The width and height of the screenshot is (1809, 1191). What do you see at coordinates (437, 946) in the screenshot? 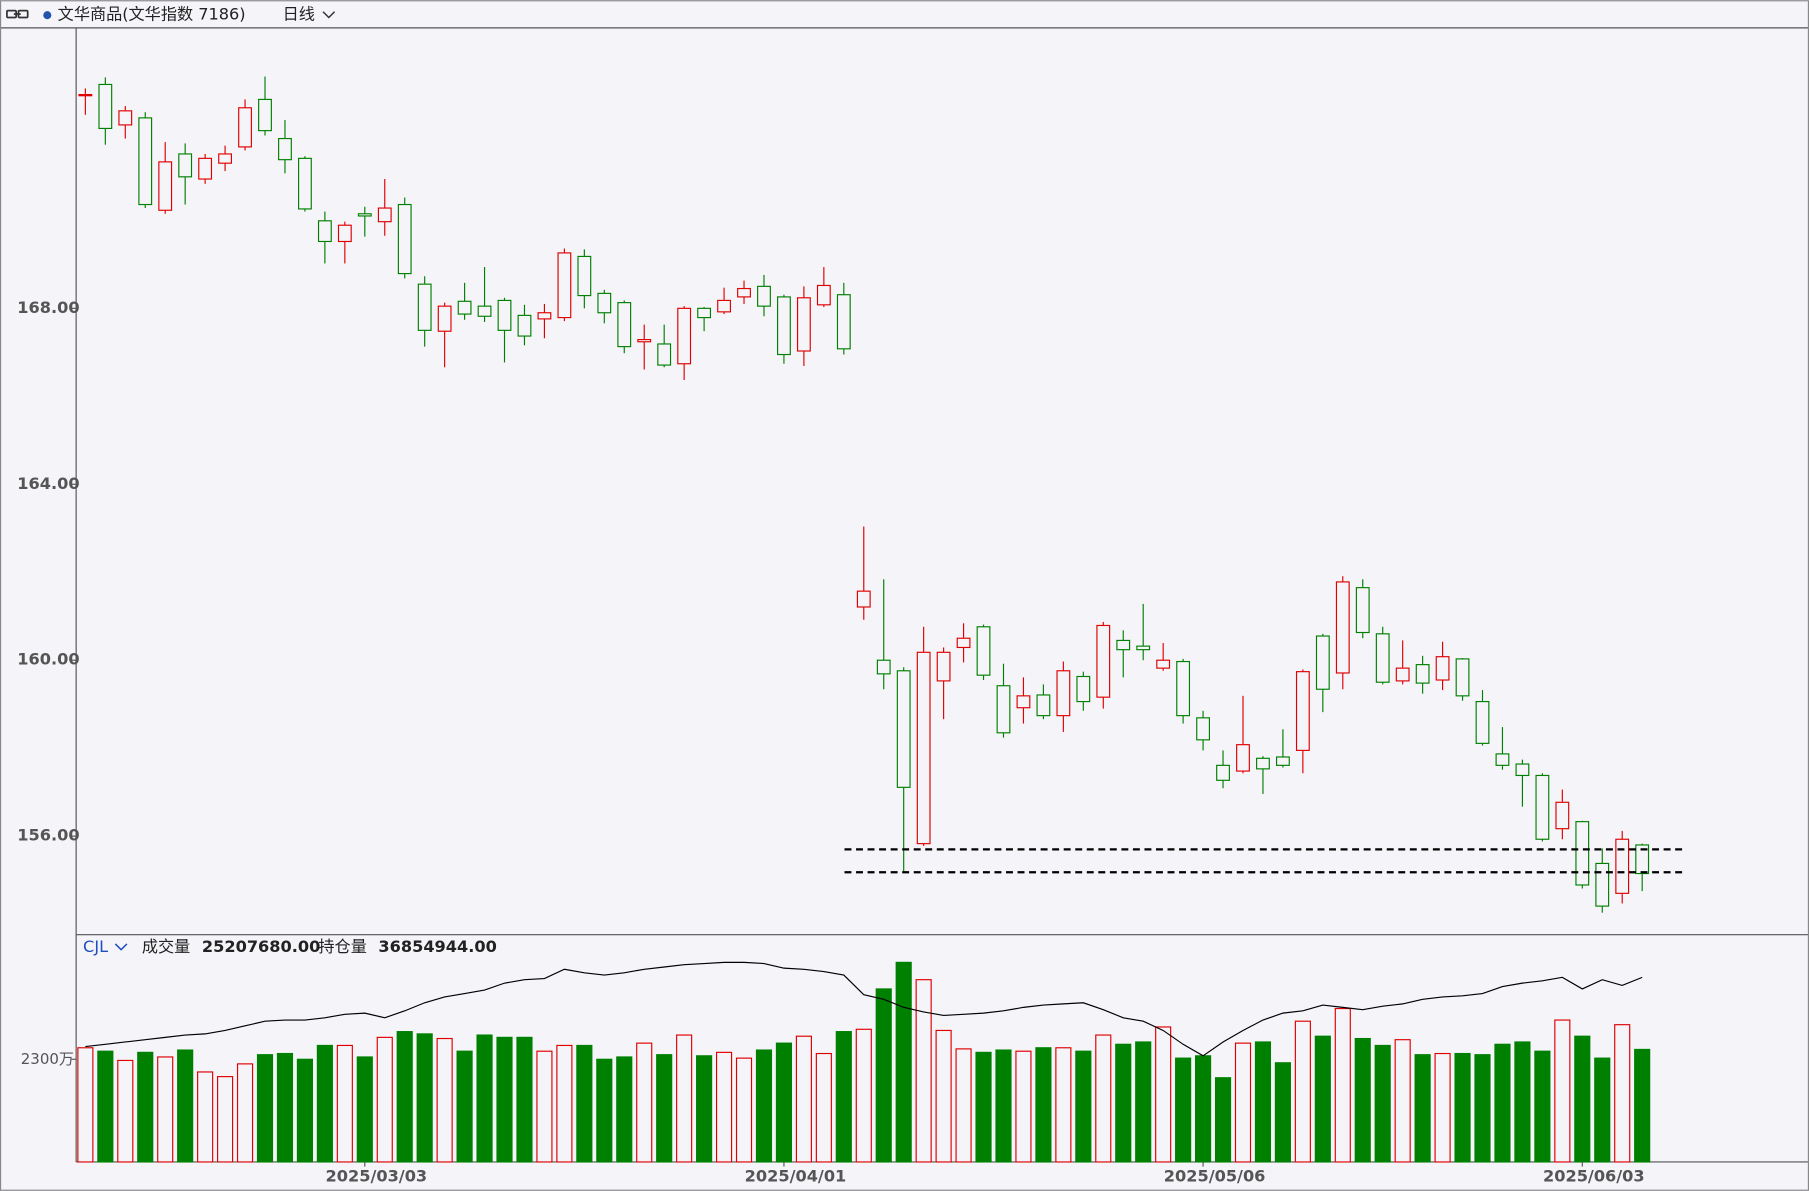
I see `oi-reading: 36854944.00` at bounding box center [437, 946].